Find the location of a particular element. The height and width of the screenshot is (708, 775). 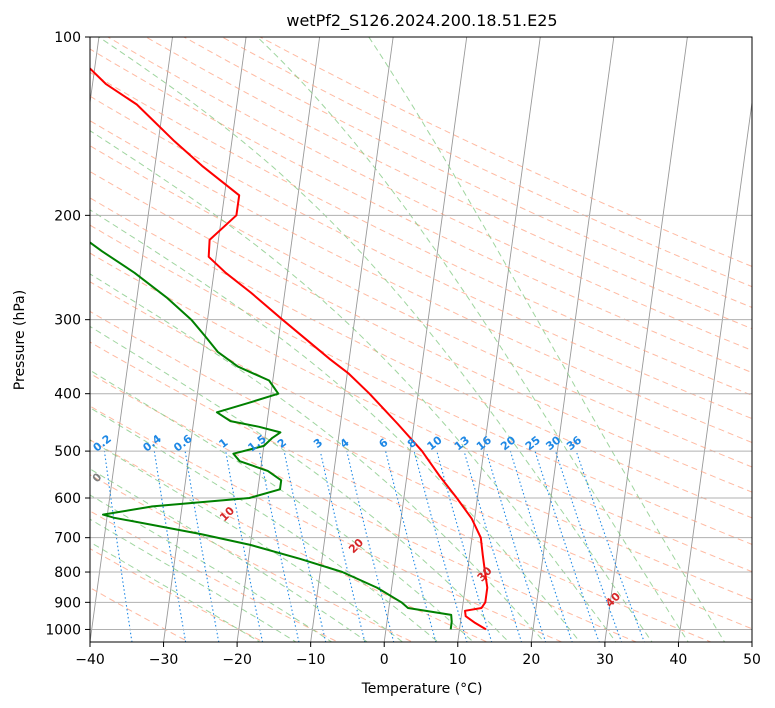

y-tick-label: 200 is located at coordinates (67, 216).